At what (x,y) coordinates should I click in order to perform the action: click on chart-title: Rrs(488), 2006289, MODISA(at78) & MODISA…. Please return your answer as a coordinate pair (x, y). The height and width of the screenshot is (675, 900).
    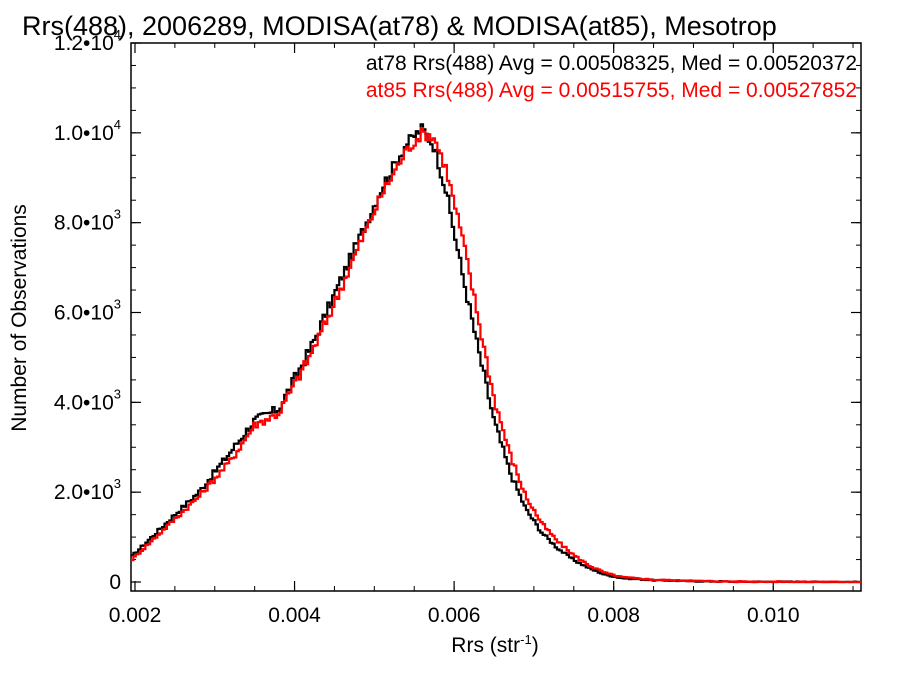
    Looking at the image, I should click on (399, 26).